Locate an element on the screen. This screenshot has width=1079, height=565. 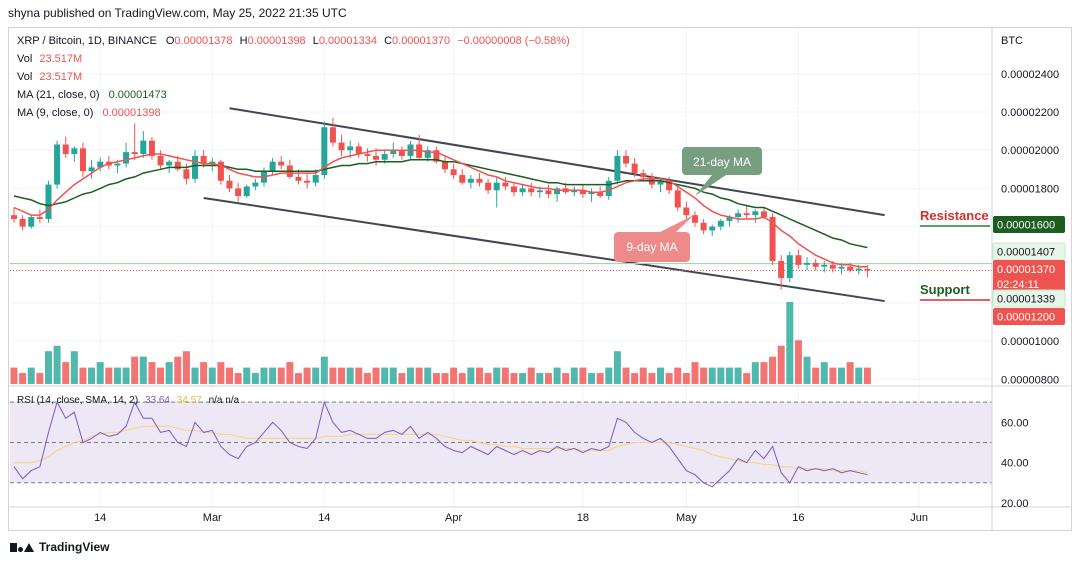
price-tick-label: 0.00000800 is located at coordinates (1030, 380).